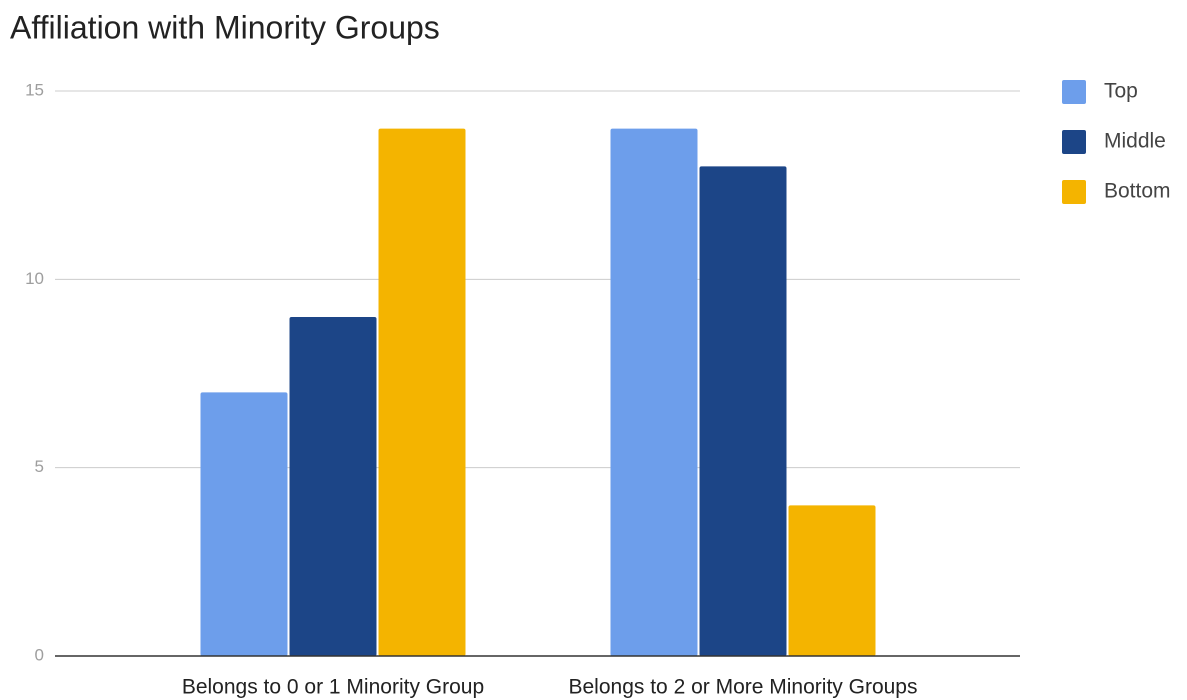 The height and width of the screenshot is (700, 1187). What do you see at coordinates (333, 687) in the screenshot?
I see `x-tick-label: Belongs to 0 or 1 Minority Group` at bounding box center [333, 687].